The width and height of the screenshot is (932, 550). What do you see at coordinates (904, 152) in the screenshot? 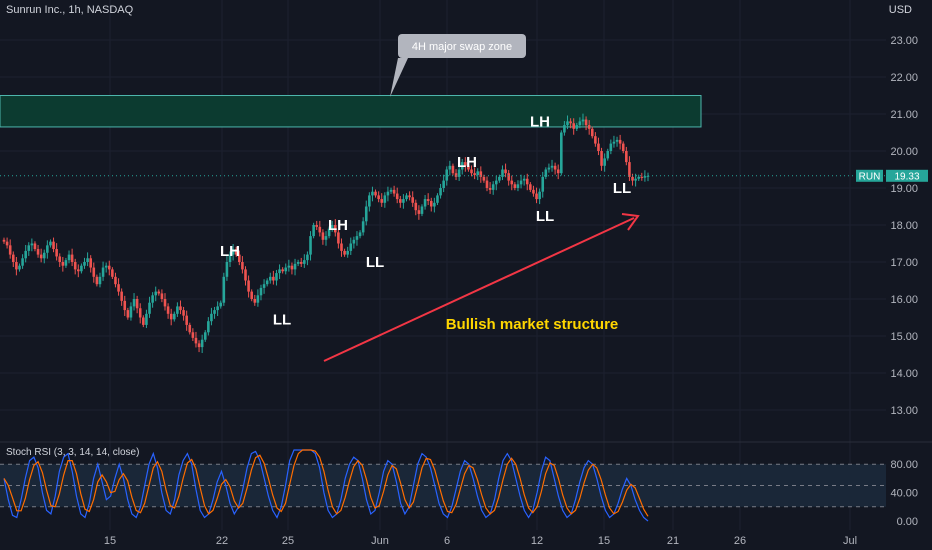
I see `price-tick-label: 20.00` at bounding box center [904, 152].